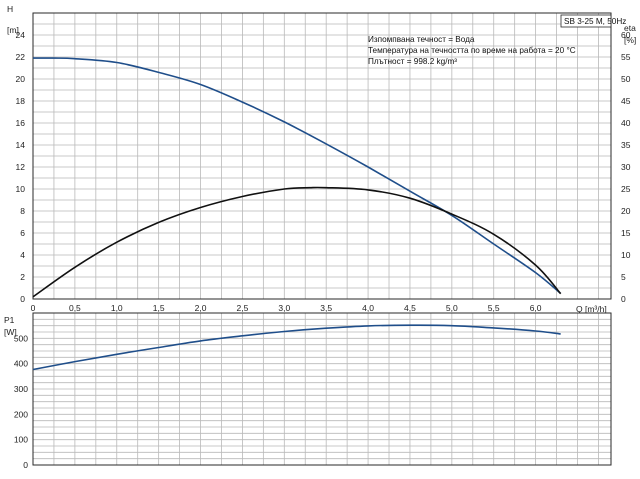 The width and height of the screenshot is (640, 479). Describe the element at coordinates (33, 308) in the screenshot. I see `x-tick-label: 0` at that location.